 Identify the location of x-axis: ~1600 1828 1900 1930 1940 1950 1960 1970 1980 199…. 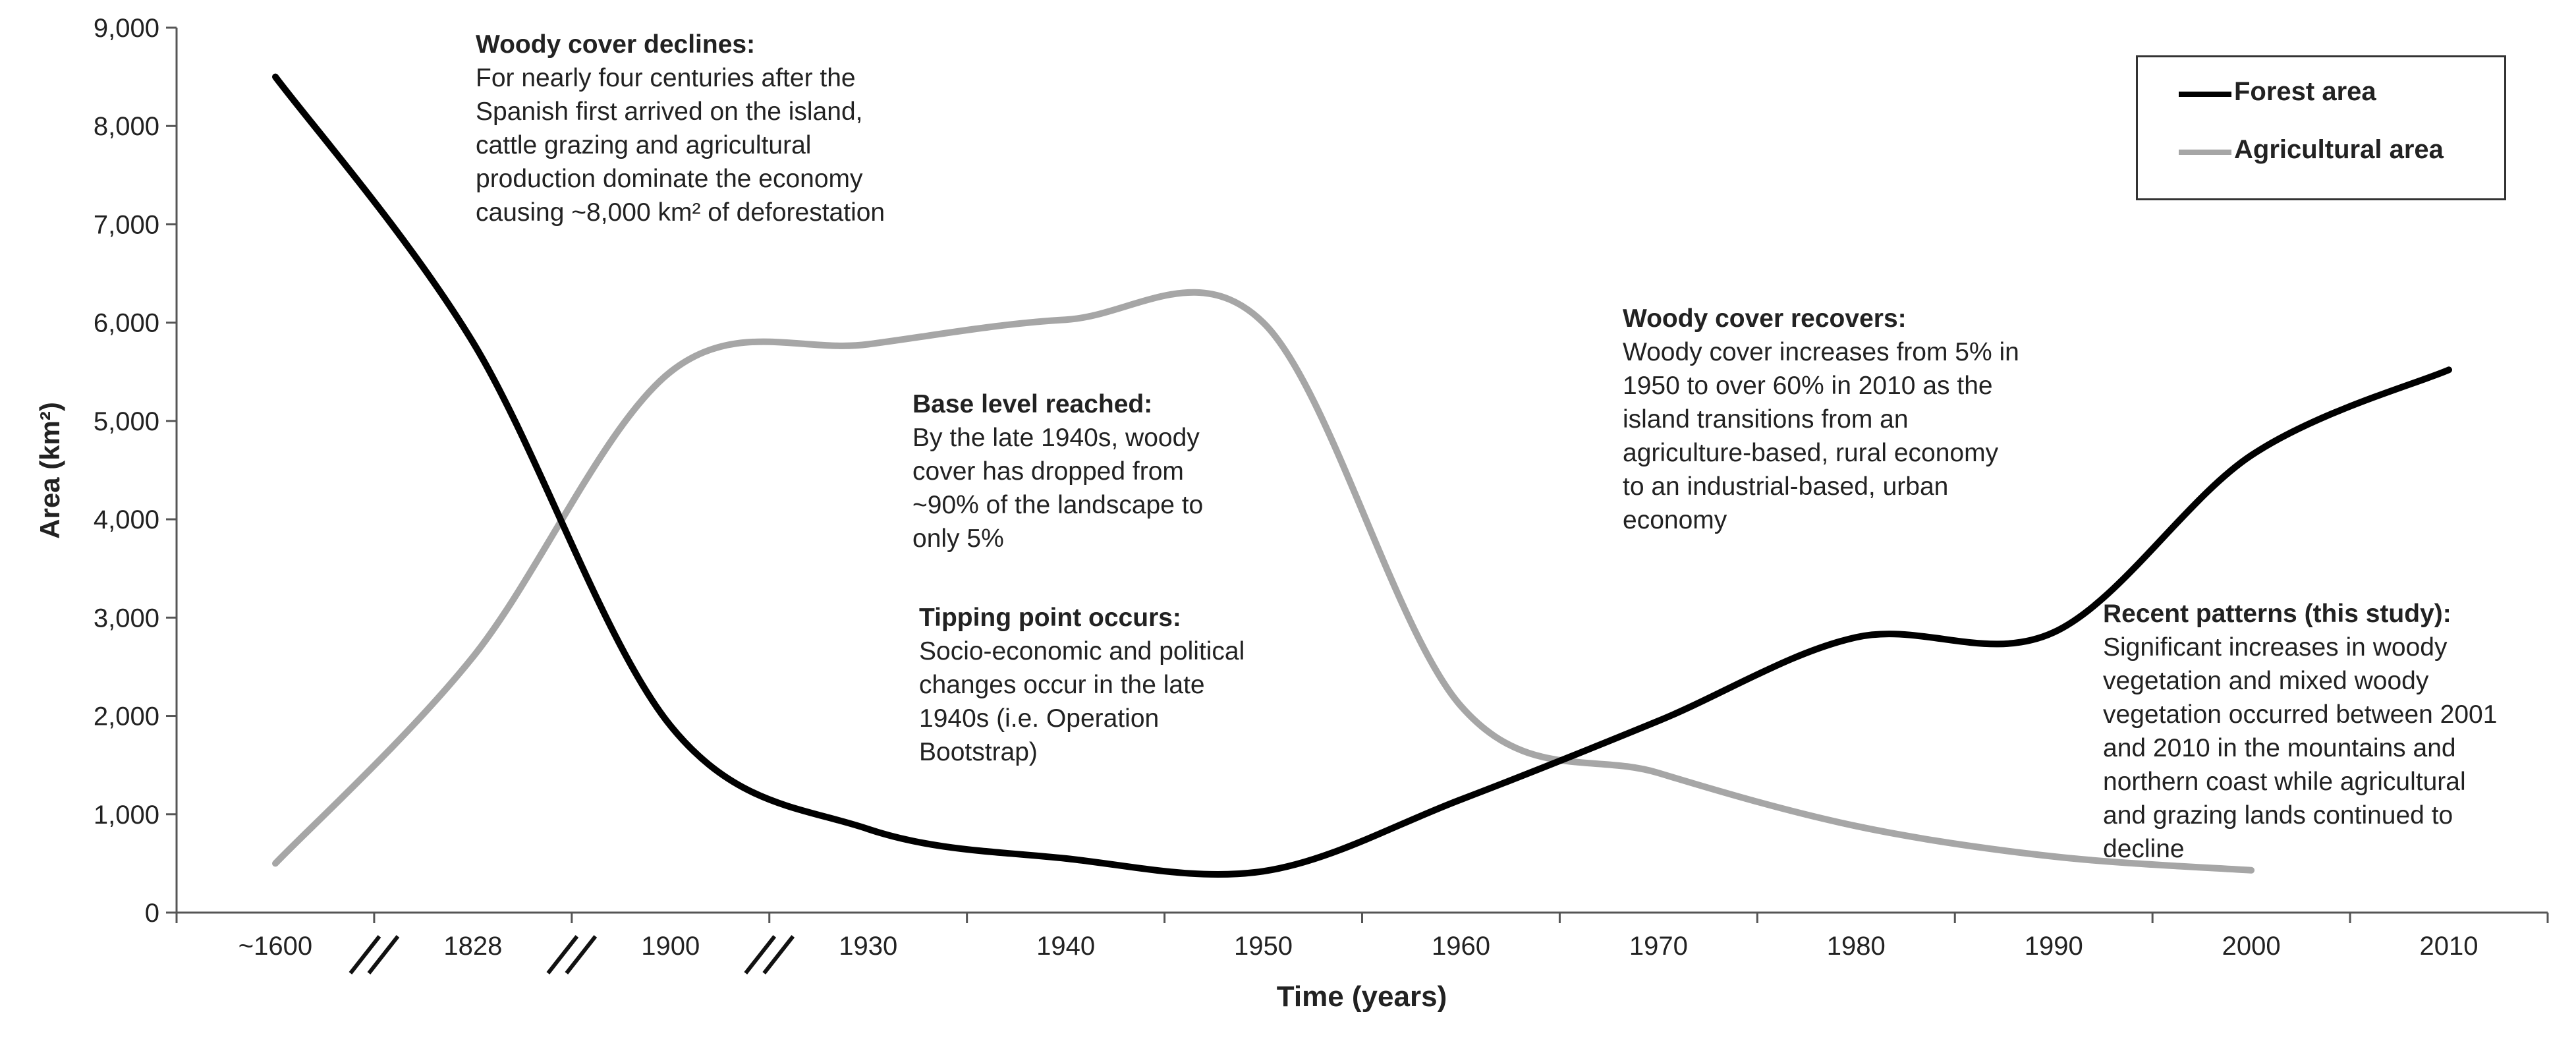
(1362, 943).